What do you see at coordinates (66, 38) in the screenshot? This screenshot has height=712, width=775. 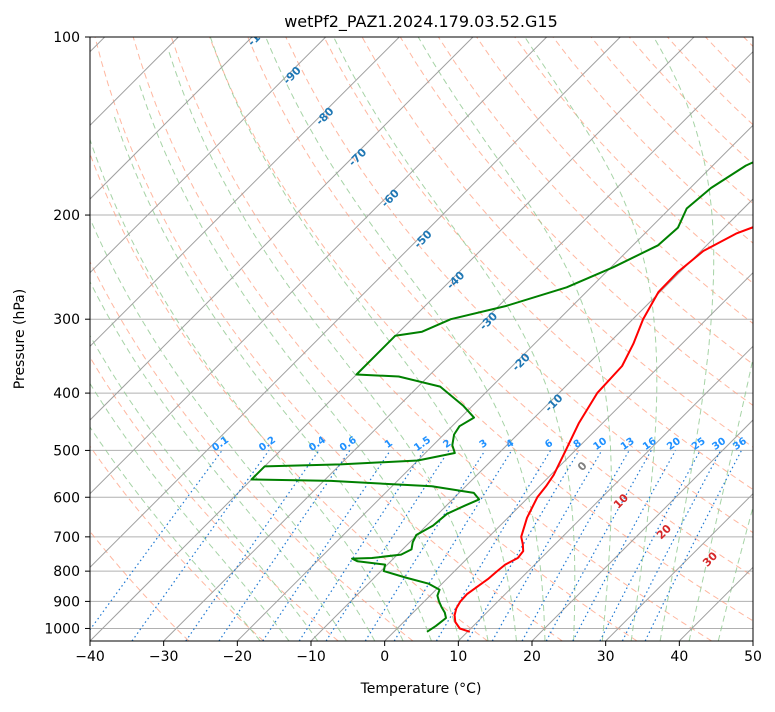 I see `y-tick-label: 100` at bounding box center [66, 38].